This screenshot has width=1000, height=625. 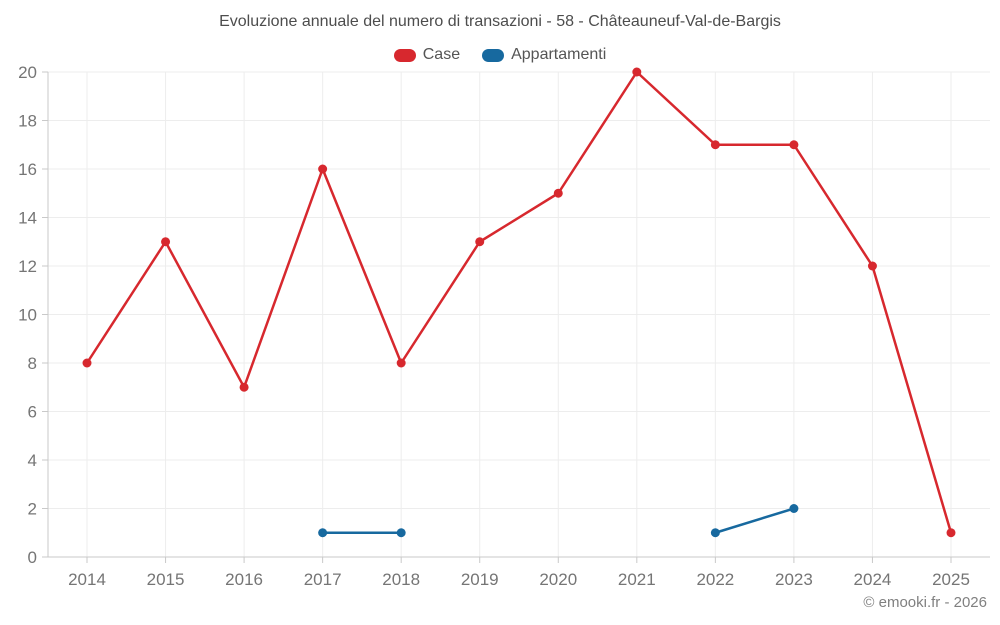 I want to click on legend-label-appartamenti: Appartamenti, so click(x=559, y=54).